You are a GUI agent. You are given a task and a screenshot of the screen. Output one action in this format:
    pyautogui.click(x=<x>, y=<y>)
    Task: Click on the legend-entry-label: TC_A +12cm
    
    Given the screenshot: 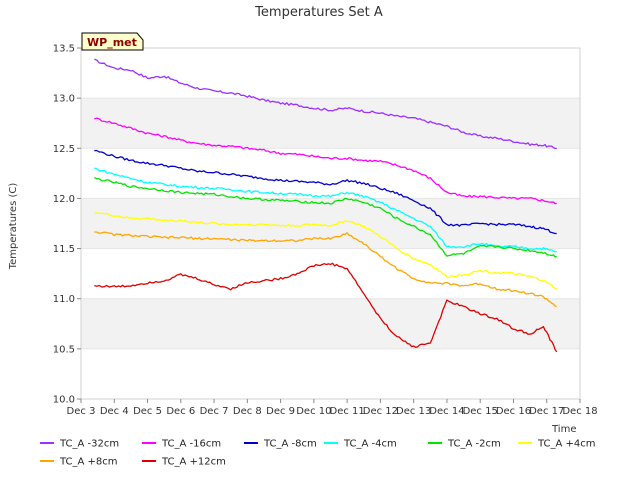 What is the action you would take?
    pyautogui.click(x=193, y=462)
    